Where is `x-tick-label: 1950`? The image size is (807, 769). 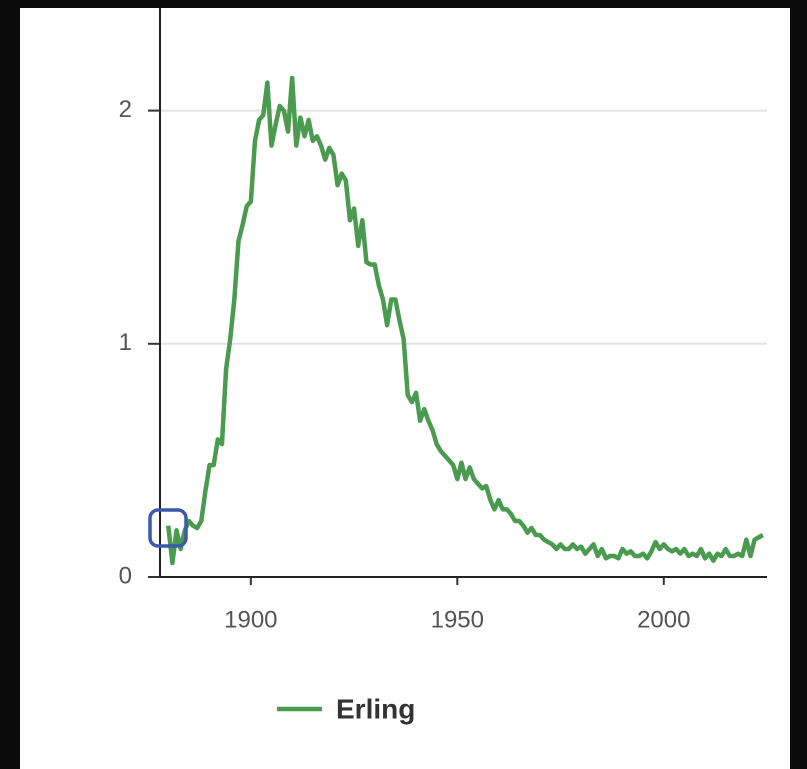
x-tick-label: 1950 is located at coordinates (457, 619).